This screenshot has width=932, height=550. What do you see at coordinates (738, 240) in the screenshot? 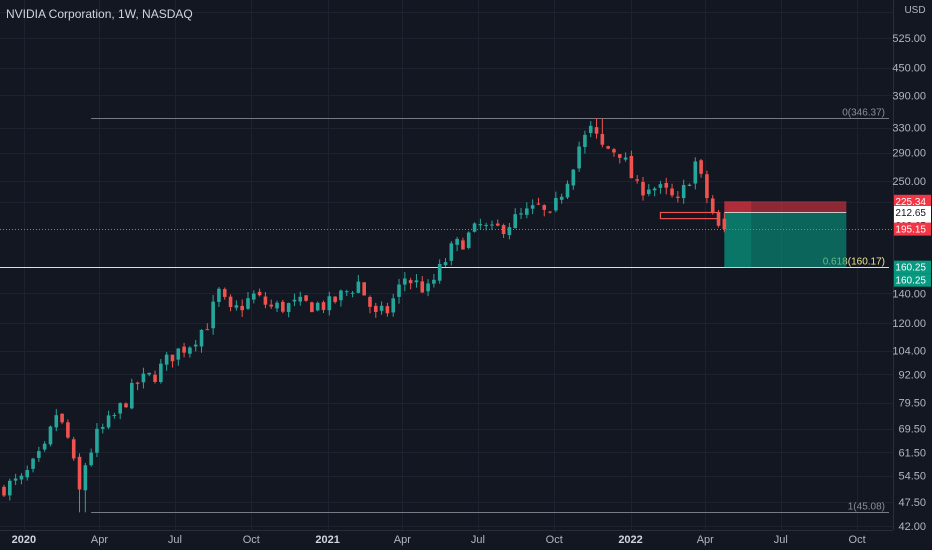
I see `position-target-progress` at bounding box center [738, 240].